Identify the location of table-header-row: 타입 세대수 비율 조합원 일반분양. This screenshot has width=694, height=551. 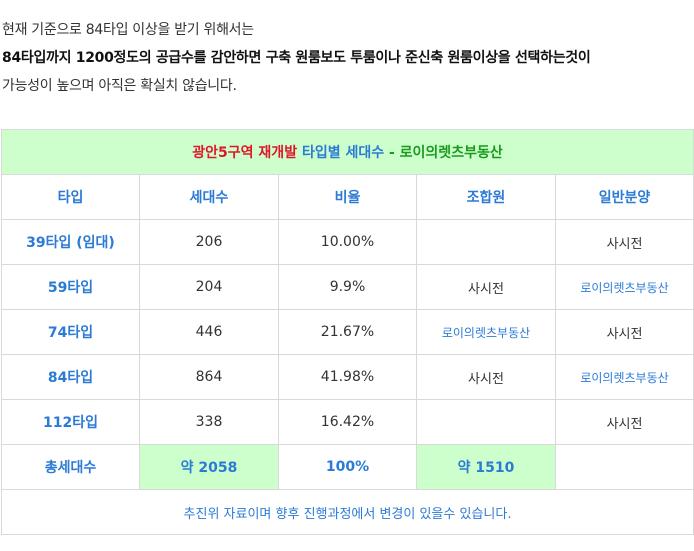
(347, 197).